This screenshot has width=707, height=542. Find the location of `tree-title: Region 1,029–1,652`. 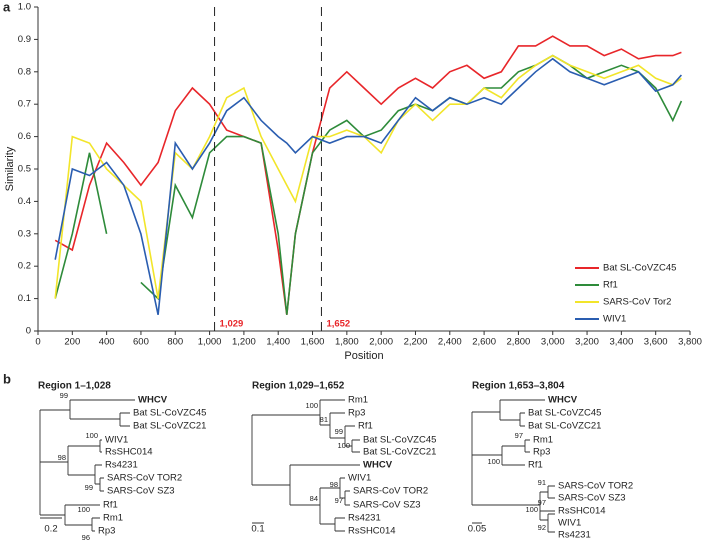

tree-title: Region 1,029–1,652 is located at coordinates (298, 386).